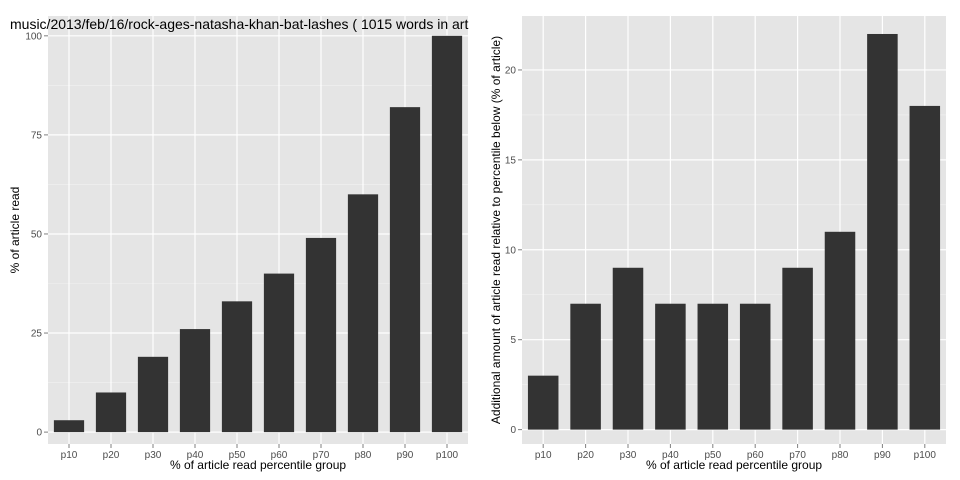 The image size is (960, 480). What do you see at coordinates (511, 250) in the screenshot?
I see `y-tick-label: 10` at bounding box center [511, 250].